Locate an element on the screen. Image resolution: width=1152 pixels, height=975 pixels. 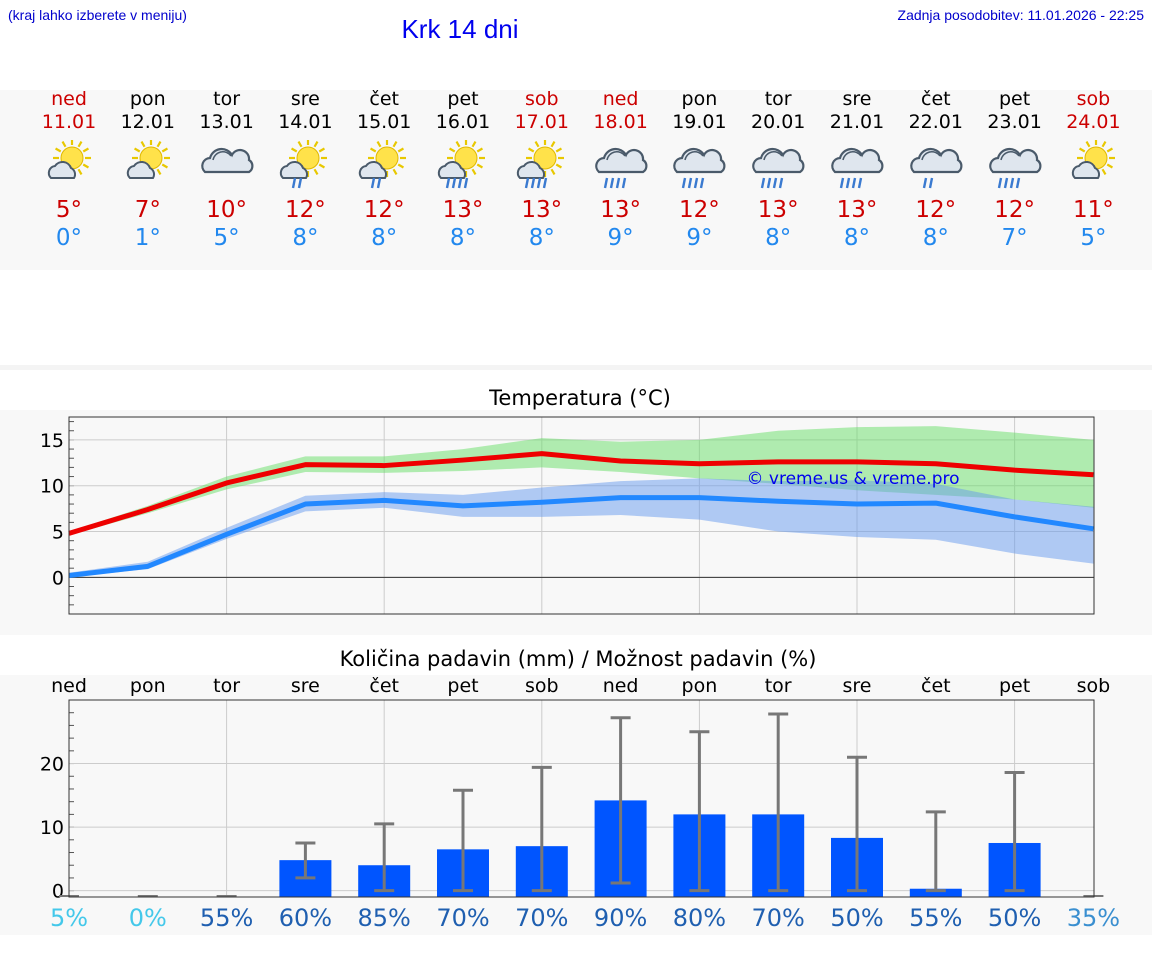
day-forecast: čet 15.01 12° 8° is located at coordinates (384, 170).